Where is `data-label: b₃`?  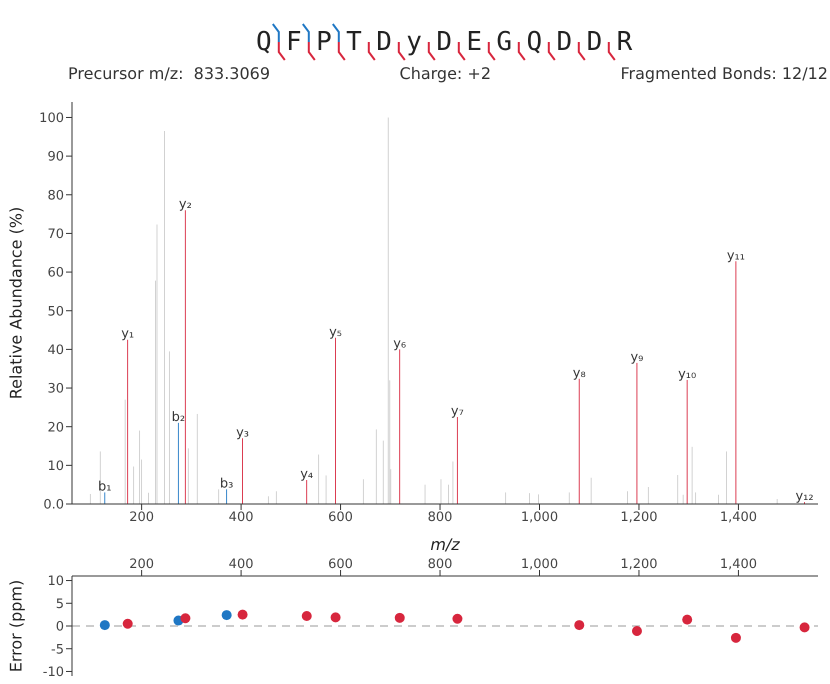 data-label: b₃ is located at coordinates (227, 484).